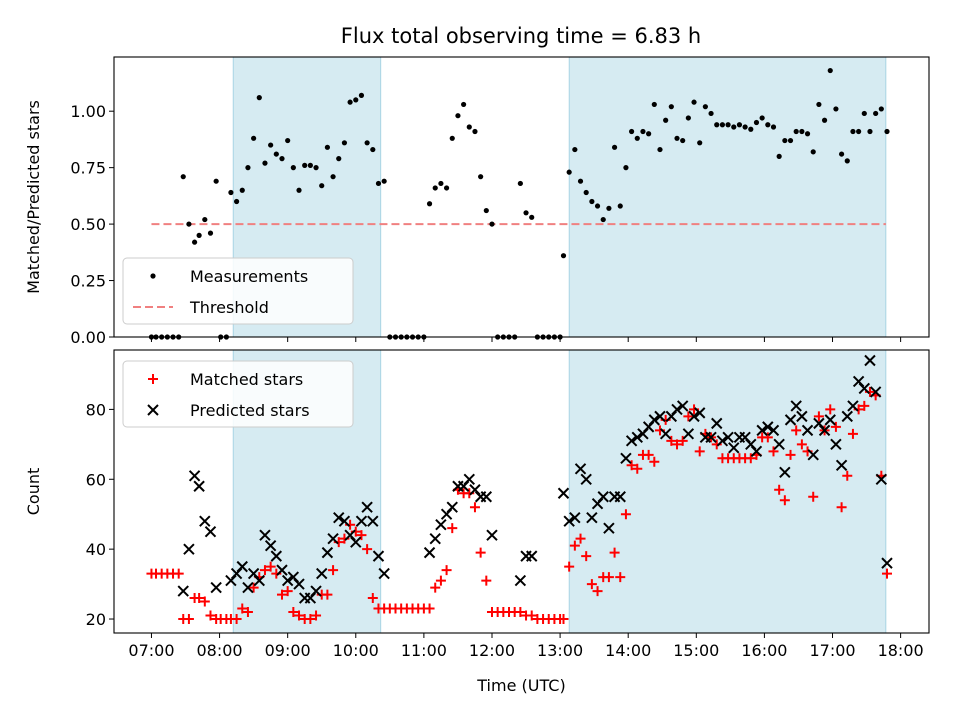 Image resolution: width=960 pixels, height=720 pixels. What do you see at coordinates (832, 650) in the screenshot?
I see `x-tick-label: 17:00` at bounding box center [832, 650].